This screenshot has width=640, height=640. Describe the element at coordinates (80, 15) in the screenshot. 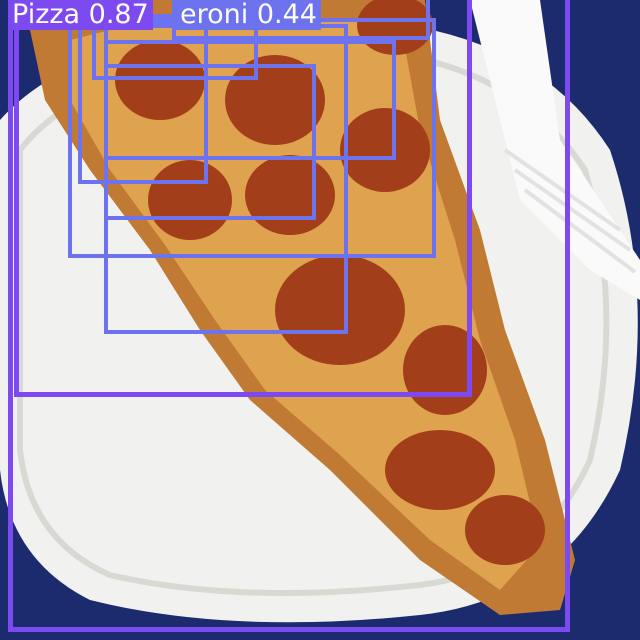

I see `pizza-detection-label: Pizza 0.87` at that location.